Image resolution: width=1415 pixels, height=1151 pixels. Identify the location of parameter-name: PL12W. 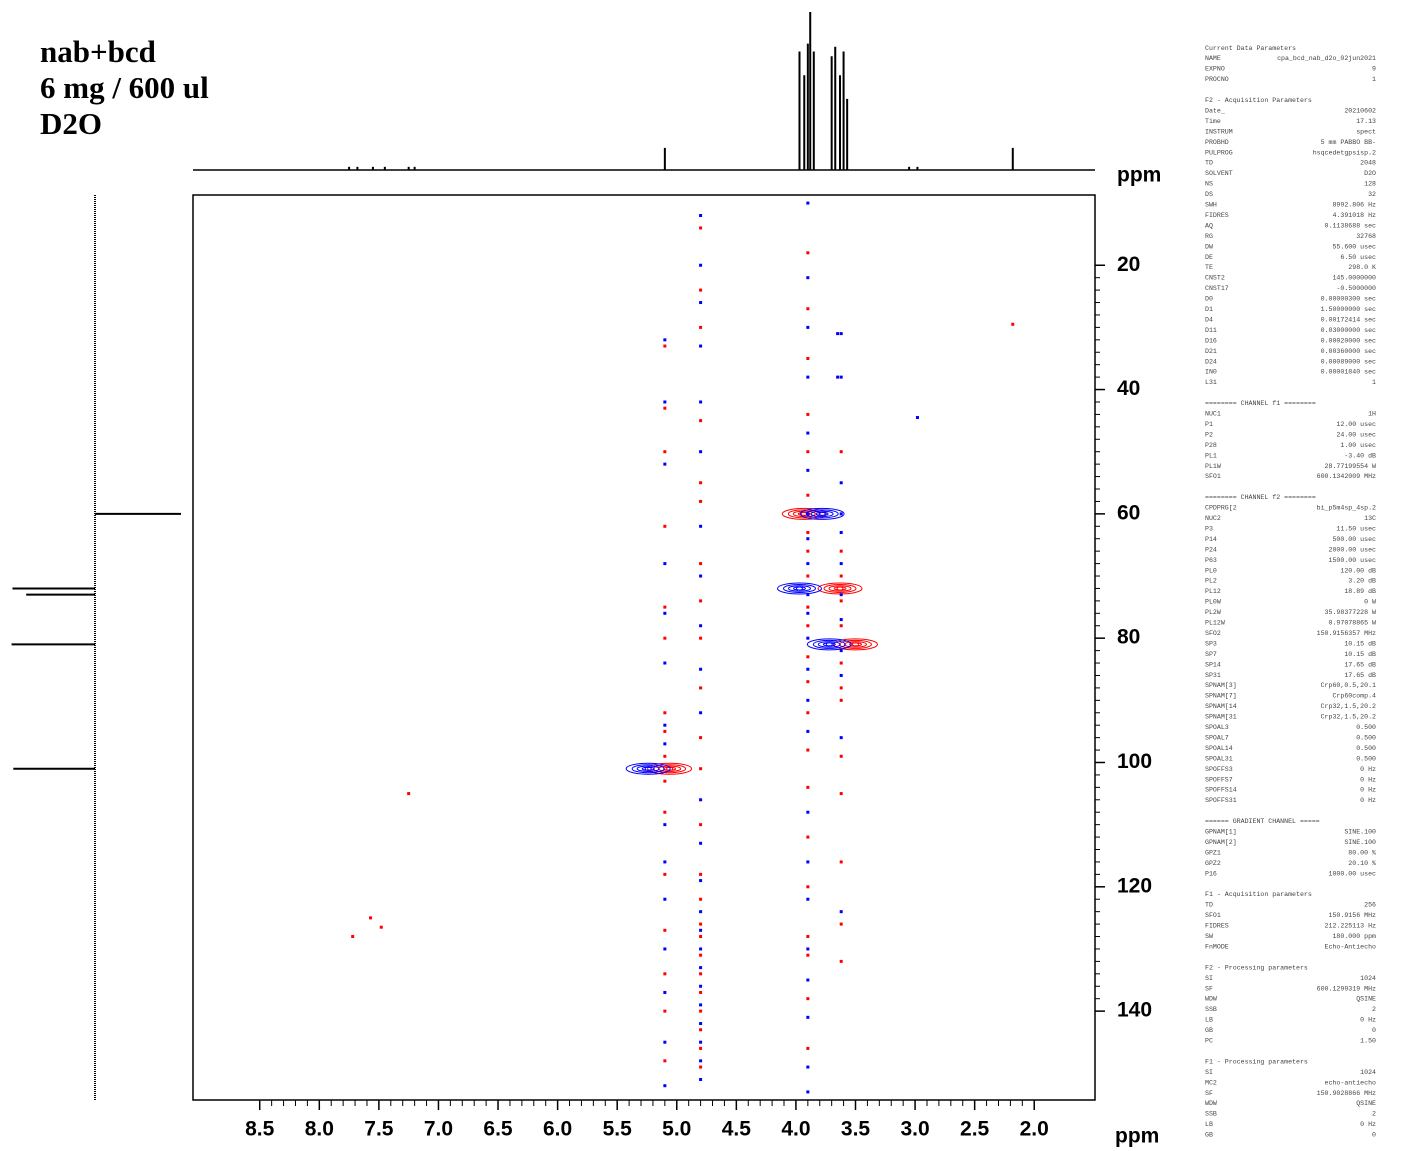
(1215, 623).